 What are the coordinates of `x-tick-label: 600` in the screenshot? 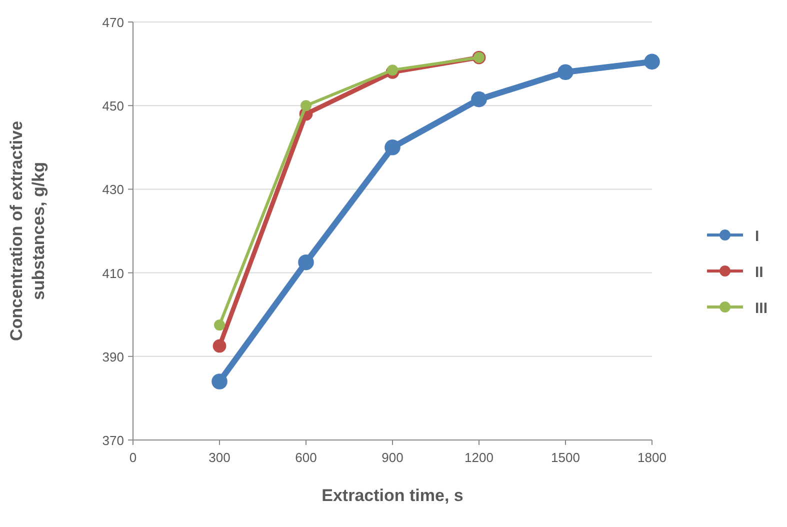 It's located at (306, 457).